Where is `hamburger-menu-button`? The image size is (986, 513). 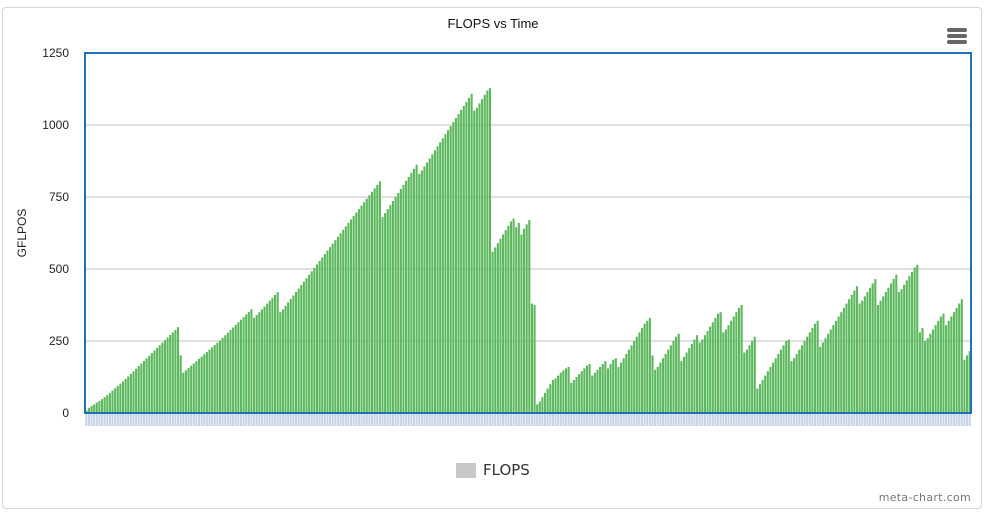 hamburger-menu-button is located at coordinates (957, 35).